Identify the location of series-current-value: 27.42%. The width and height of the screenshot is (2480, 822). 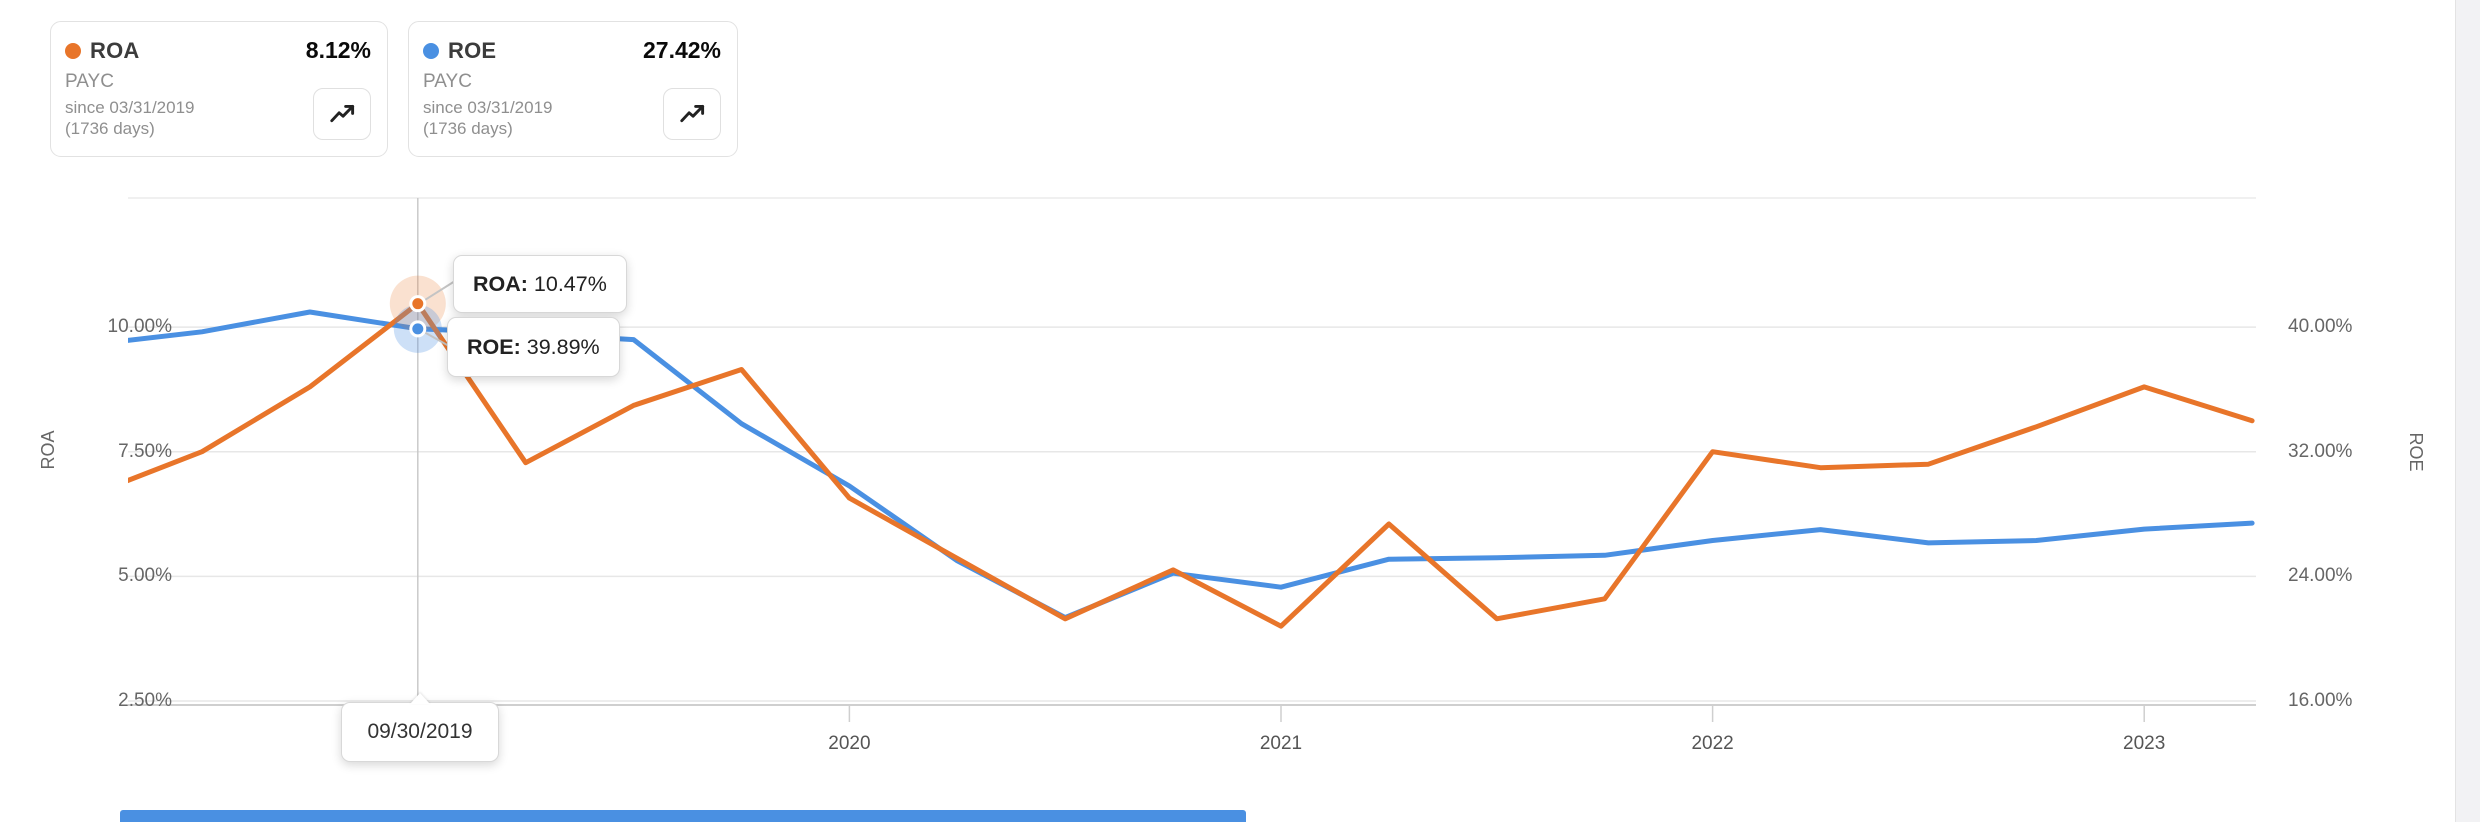
(681, 50).